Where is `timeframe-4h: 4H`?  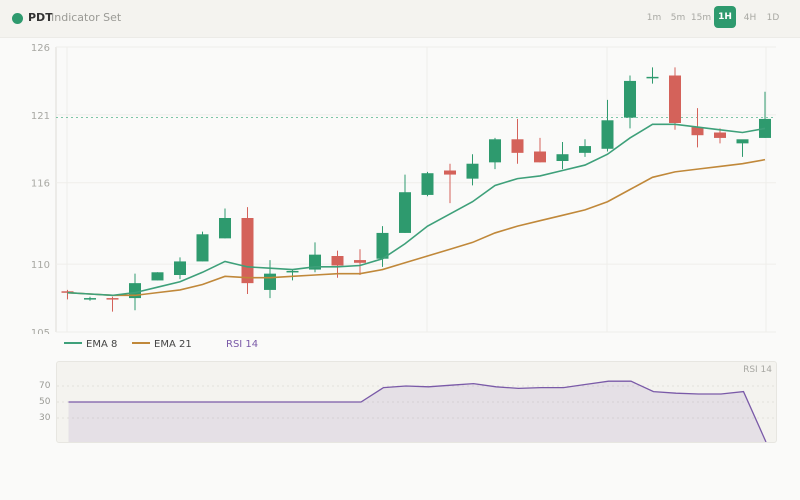
timeframe-4h: 4H is located at coordinates (750, 18).